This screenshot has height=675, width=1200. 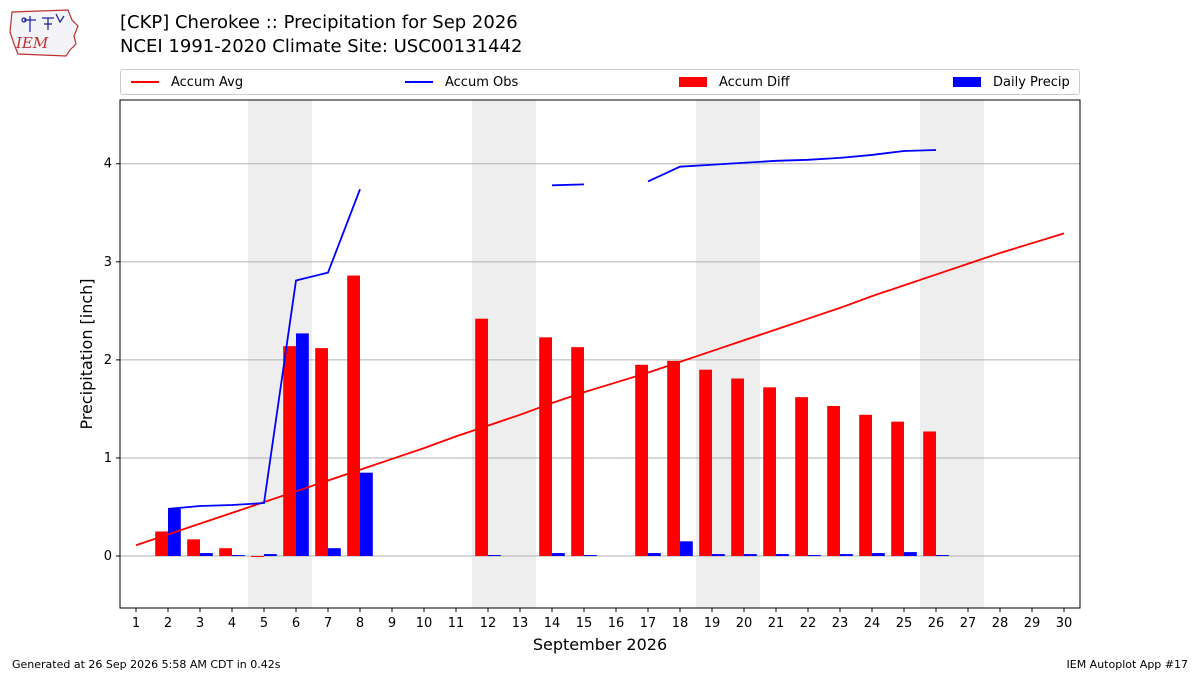 I want to click on legend-item-daily-precip: Daily Precip, so click(x=1011, y=82).